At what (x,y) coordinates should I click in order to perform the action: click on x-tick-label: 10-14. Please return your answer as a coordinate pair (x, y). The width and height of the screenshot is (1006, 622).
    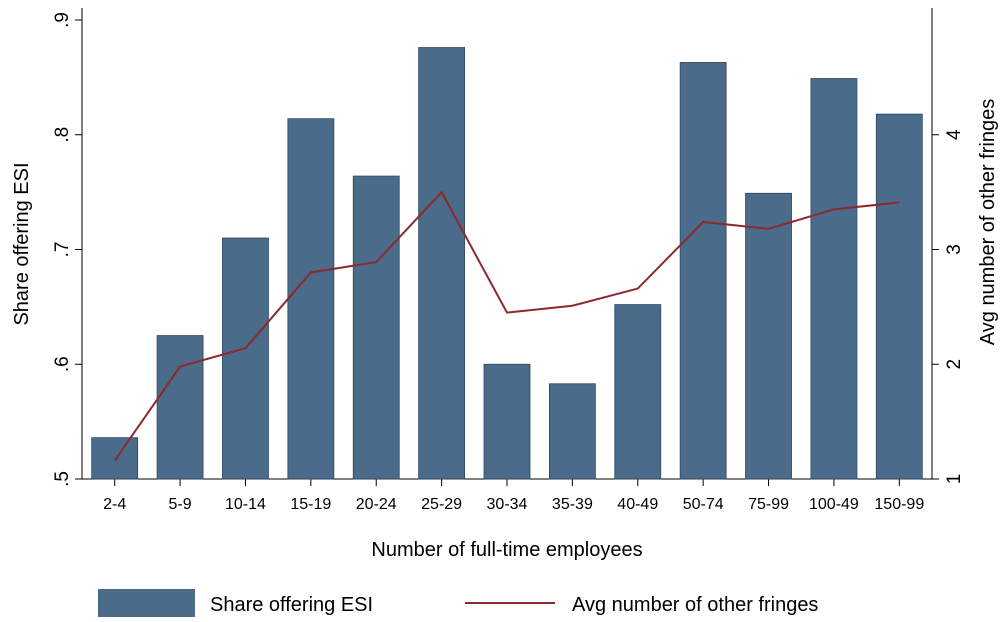
    Looking at the image, I should click on (245, 504).